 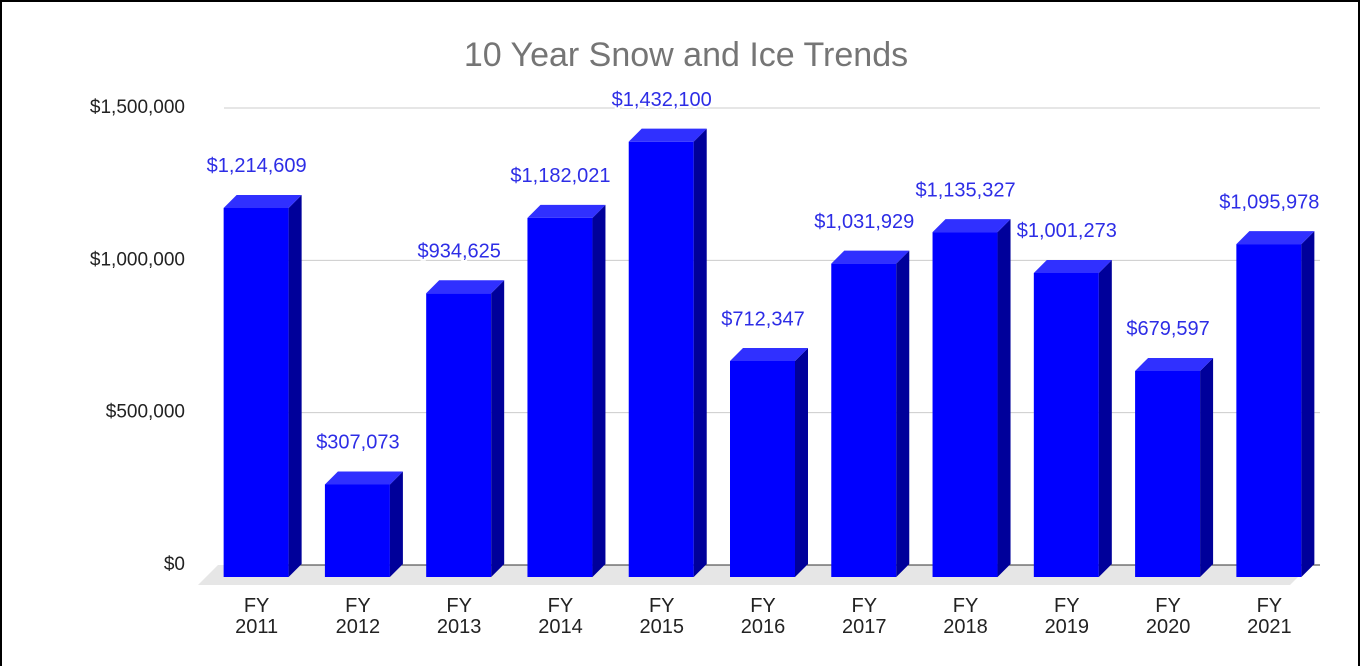 I want to click on chart-title: 10 Year Snow and Ice Trends, so click(x=686, y=55).